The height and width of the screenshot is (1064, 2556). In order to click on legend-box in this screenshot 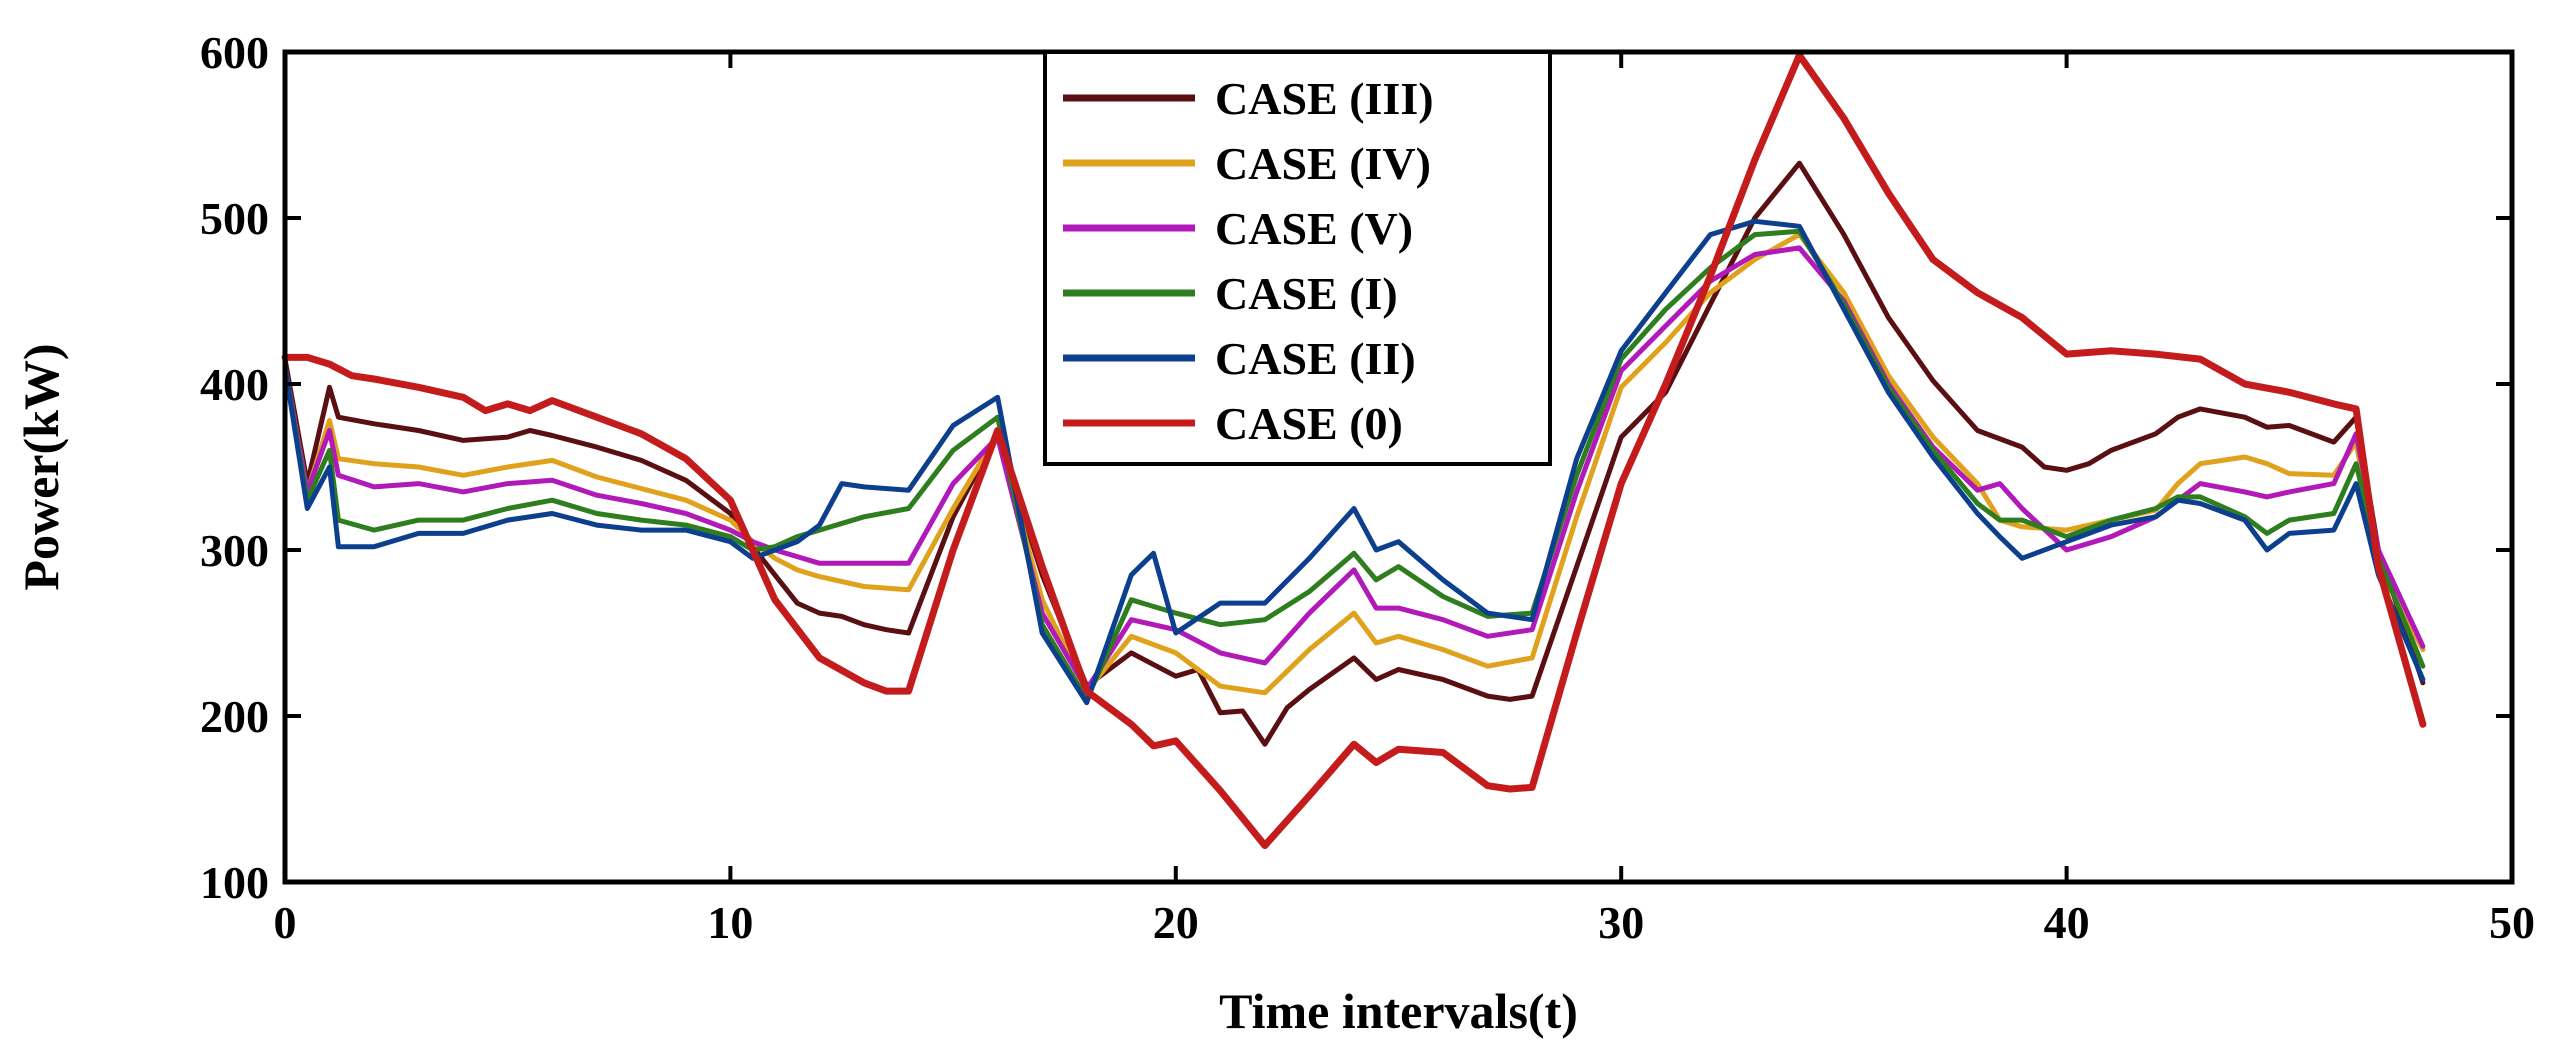, I will do `click(1297, 258)`.